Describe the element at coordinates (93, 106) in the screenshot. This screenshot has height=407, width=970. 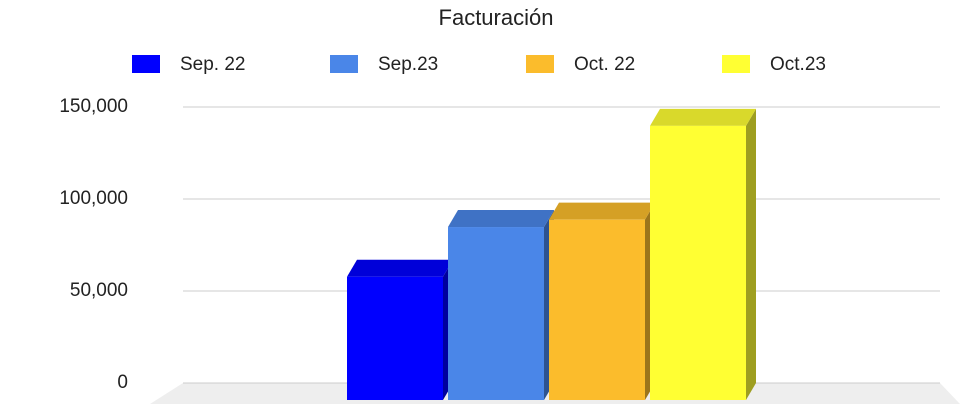
I see `y-tick-label: 150,000` at that location.